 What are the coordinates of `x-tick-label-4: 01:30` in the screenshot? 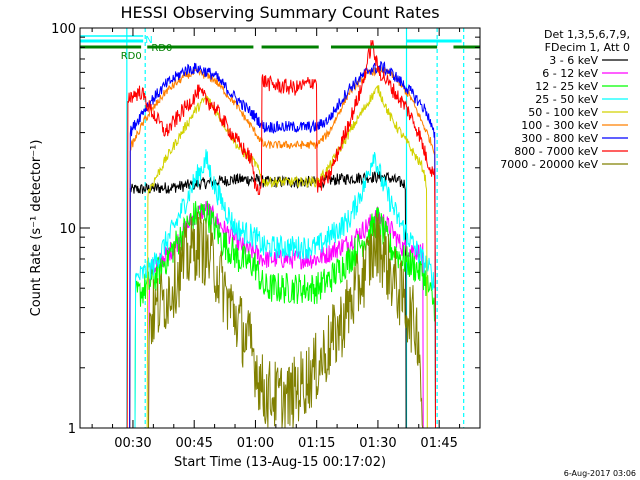 It's located at (377, 443).